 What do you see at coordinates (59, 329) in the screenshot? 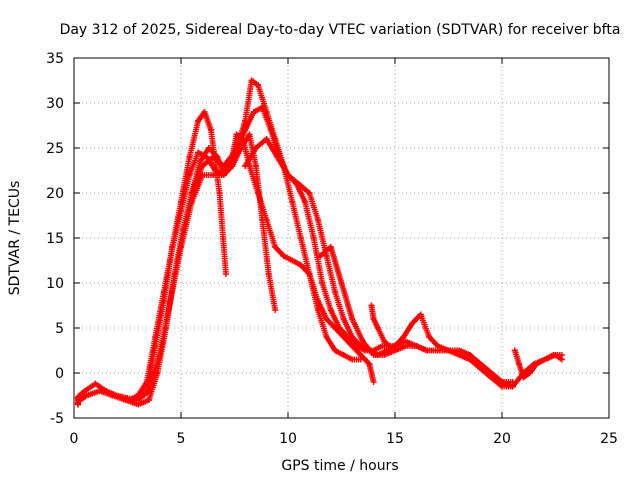
I see `y-tick-label: 5` at bounding box center [59, 329].